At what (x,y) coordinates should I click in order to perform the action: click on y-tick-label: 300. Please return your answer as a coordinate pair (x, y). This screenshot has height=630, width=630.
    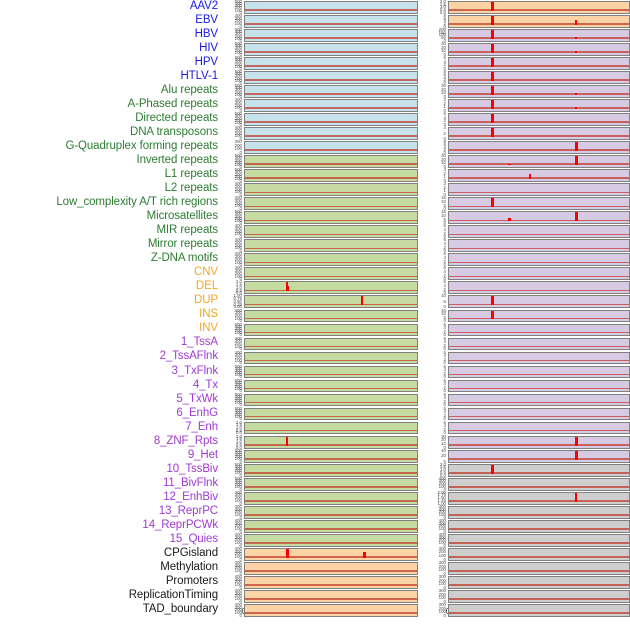
    Looking at the image, I should click on (442, 590).